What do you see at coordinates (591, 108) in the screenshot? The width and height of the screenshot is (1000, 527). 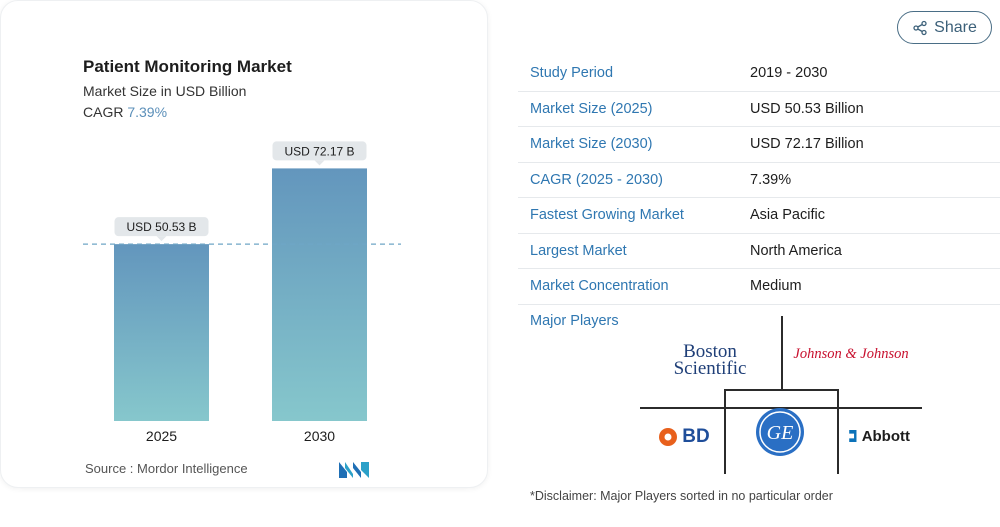 I see `fact-key: Market Size (2025)` at bounding box center [591, 108].